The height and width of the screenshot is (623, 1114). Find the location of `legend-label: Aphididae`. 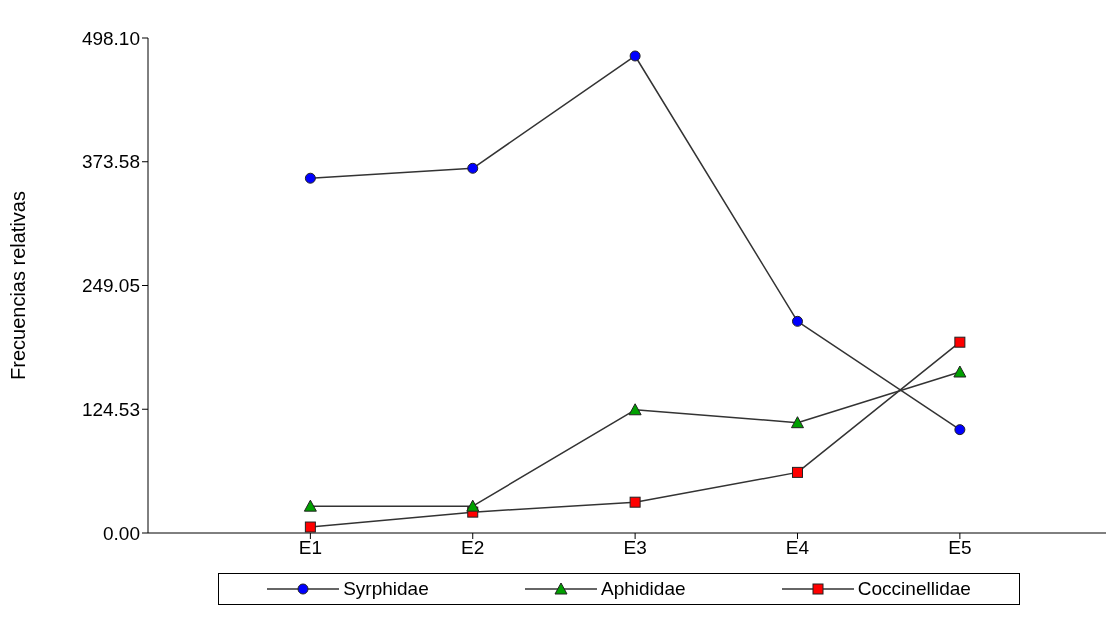

legend-label: Aphididae is located at coordinates (643, 589).